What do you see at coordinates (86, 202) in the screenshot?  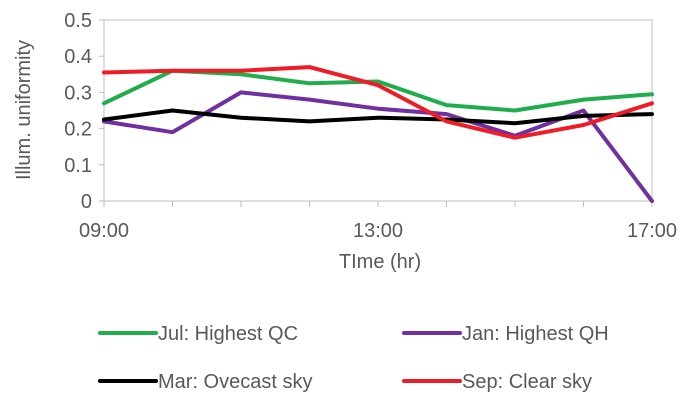 I see `y-tick-label: 0` at bounding box center [86, 202].